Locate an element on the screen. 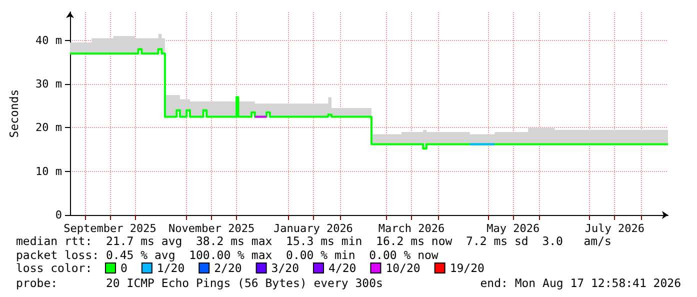 This screenshot has width=697, height=297. y-tick-label: 10 m is located at coordinates (49, 171).